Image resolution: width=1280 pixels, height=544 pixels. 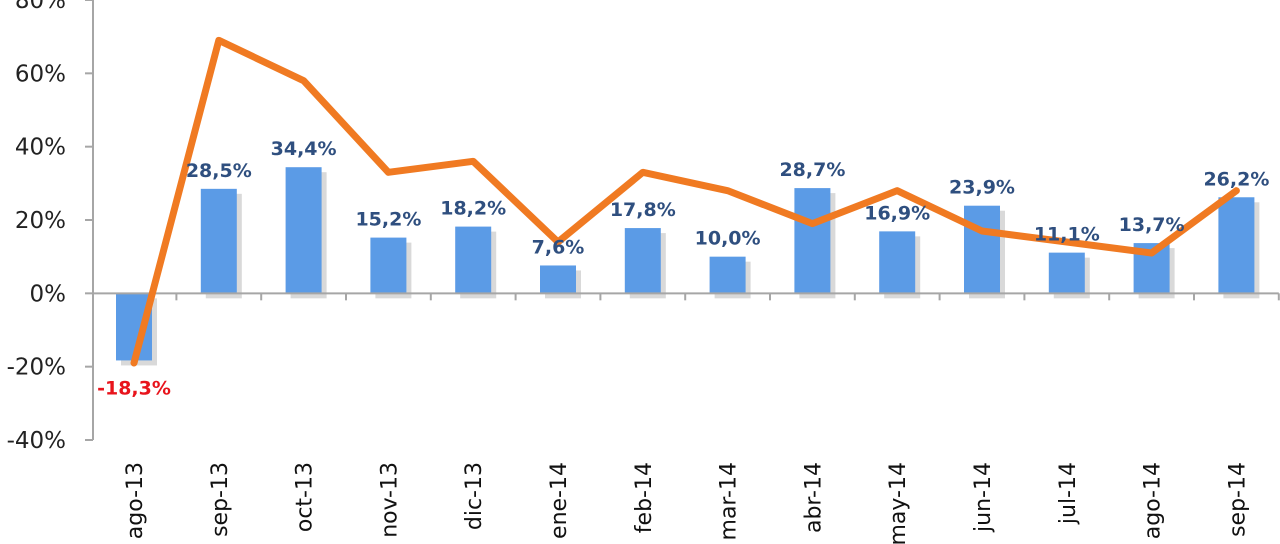 I want to click on data-label: 11,1%, so click(x=1067, y=235).